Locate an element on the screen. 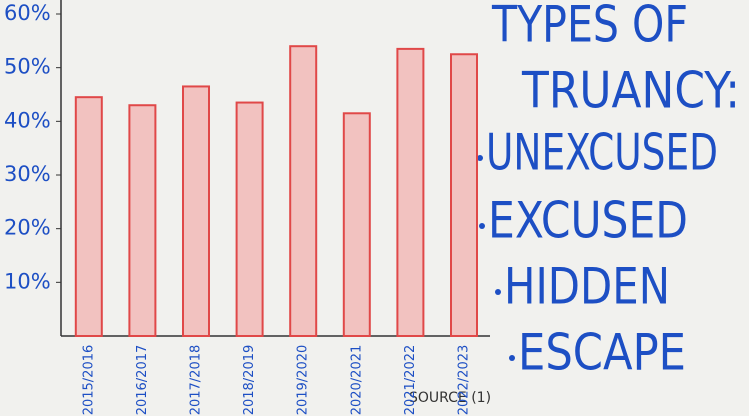 The height and width of the screenshot is (416, 749). list-item: UNEXCUSED is located at coordinates (602, 153).